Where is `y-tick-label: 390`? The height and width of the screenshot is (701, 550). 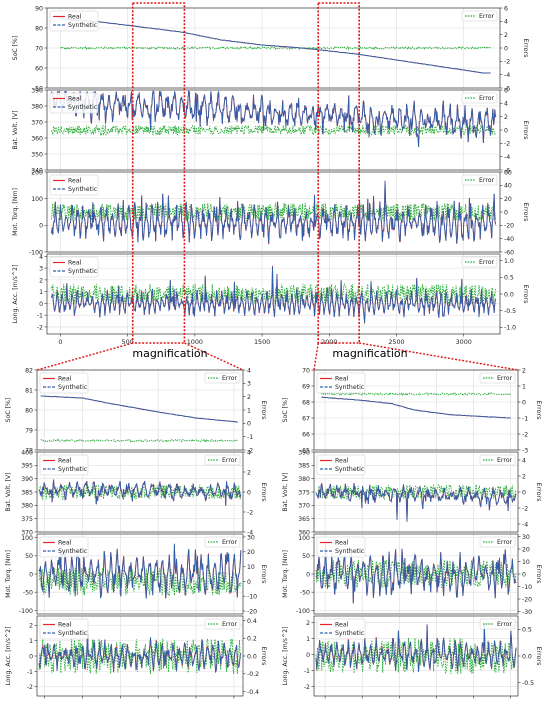 y-tick-label: 390 is located at coordinates (304, 452).